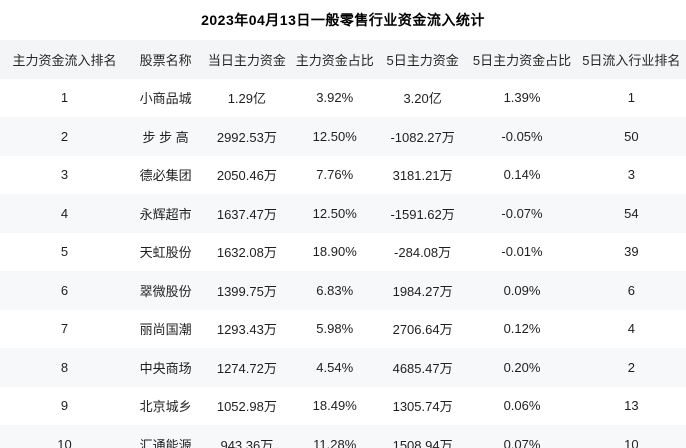 This screenshot has height=448, width=686. I want to click on table-cell: 步 步 高, so click(166, 136).